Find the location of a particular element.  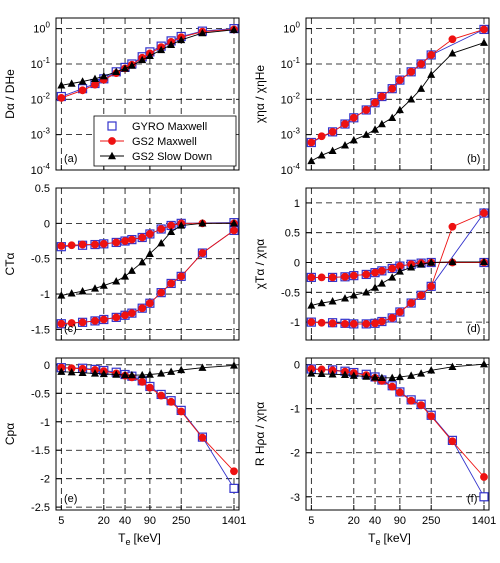

panel-c: 0.5 0 -0.5 -1 -1.5 (c) CTα is located at coordinates (121, 262).